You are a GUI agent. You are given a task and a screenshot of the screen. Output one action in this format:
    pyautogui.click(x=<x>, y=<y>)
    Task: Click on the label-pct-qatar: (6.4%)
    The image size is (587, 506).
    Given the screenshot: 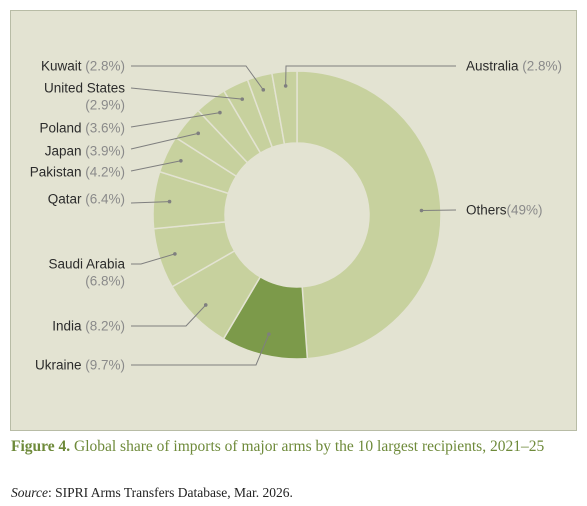 What is the action you would take?
    pyautogui.click(x=103, y=199)
    